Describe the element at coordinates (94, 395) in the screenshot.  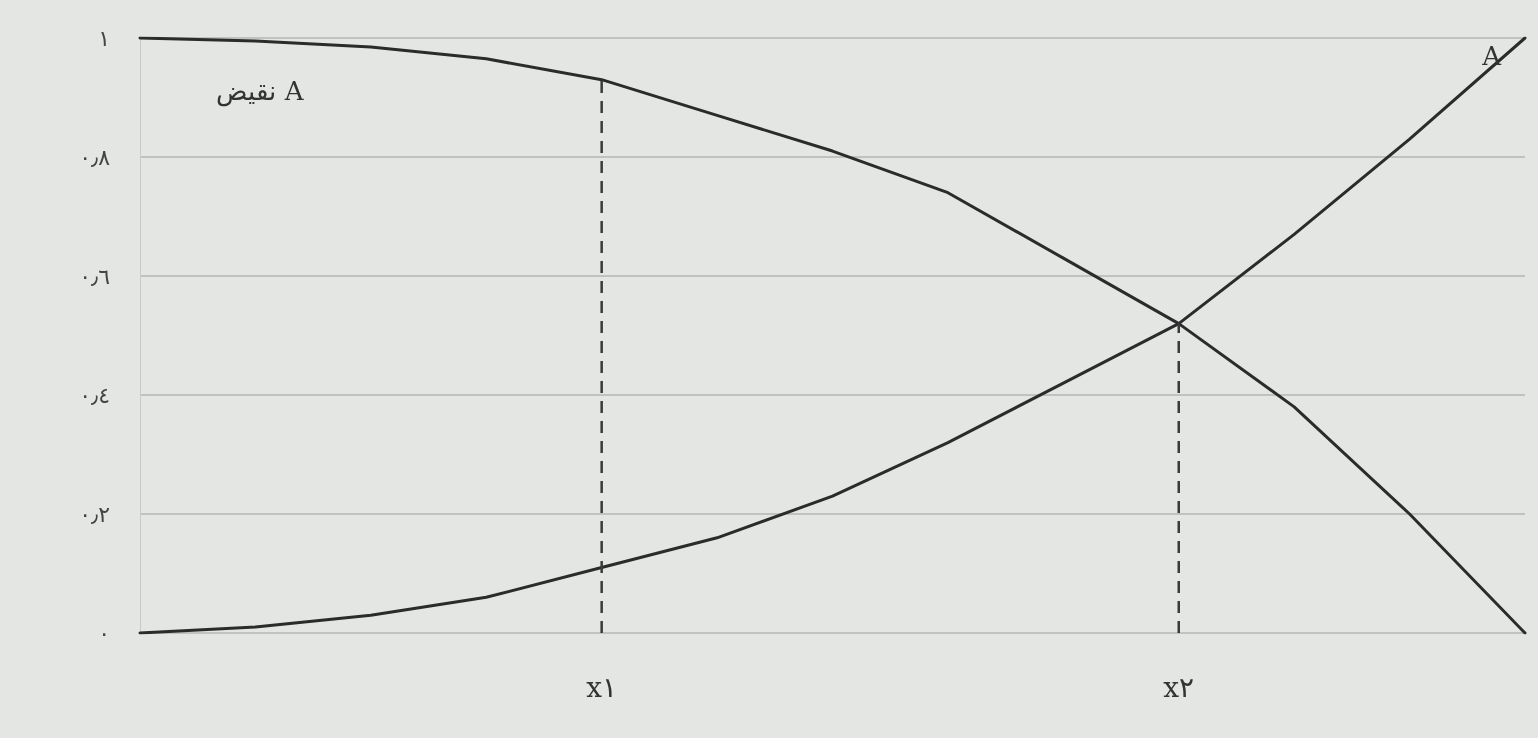
I see `y-tick-label: ٠٫٤` at that location.